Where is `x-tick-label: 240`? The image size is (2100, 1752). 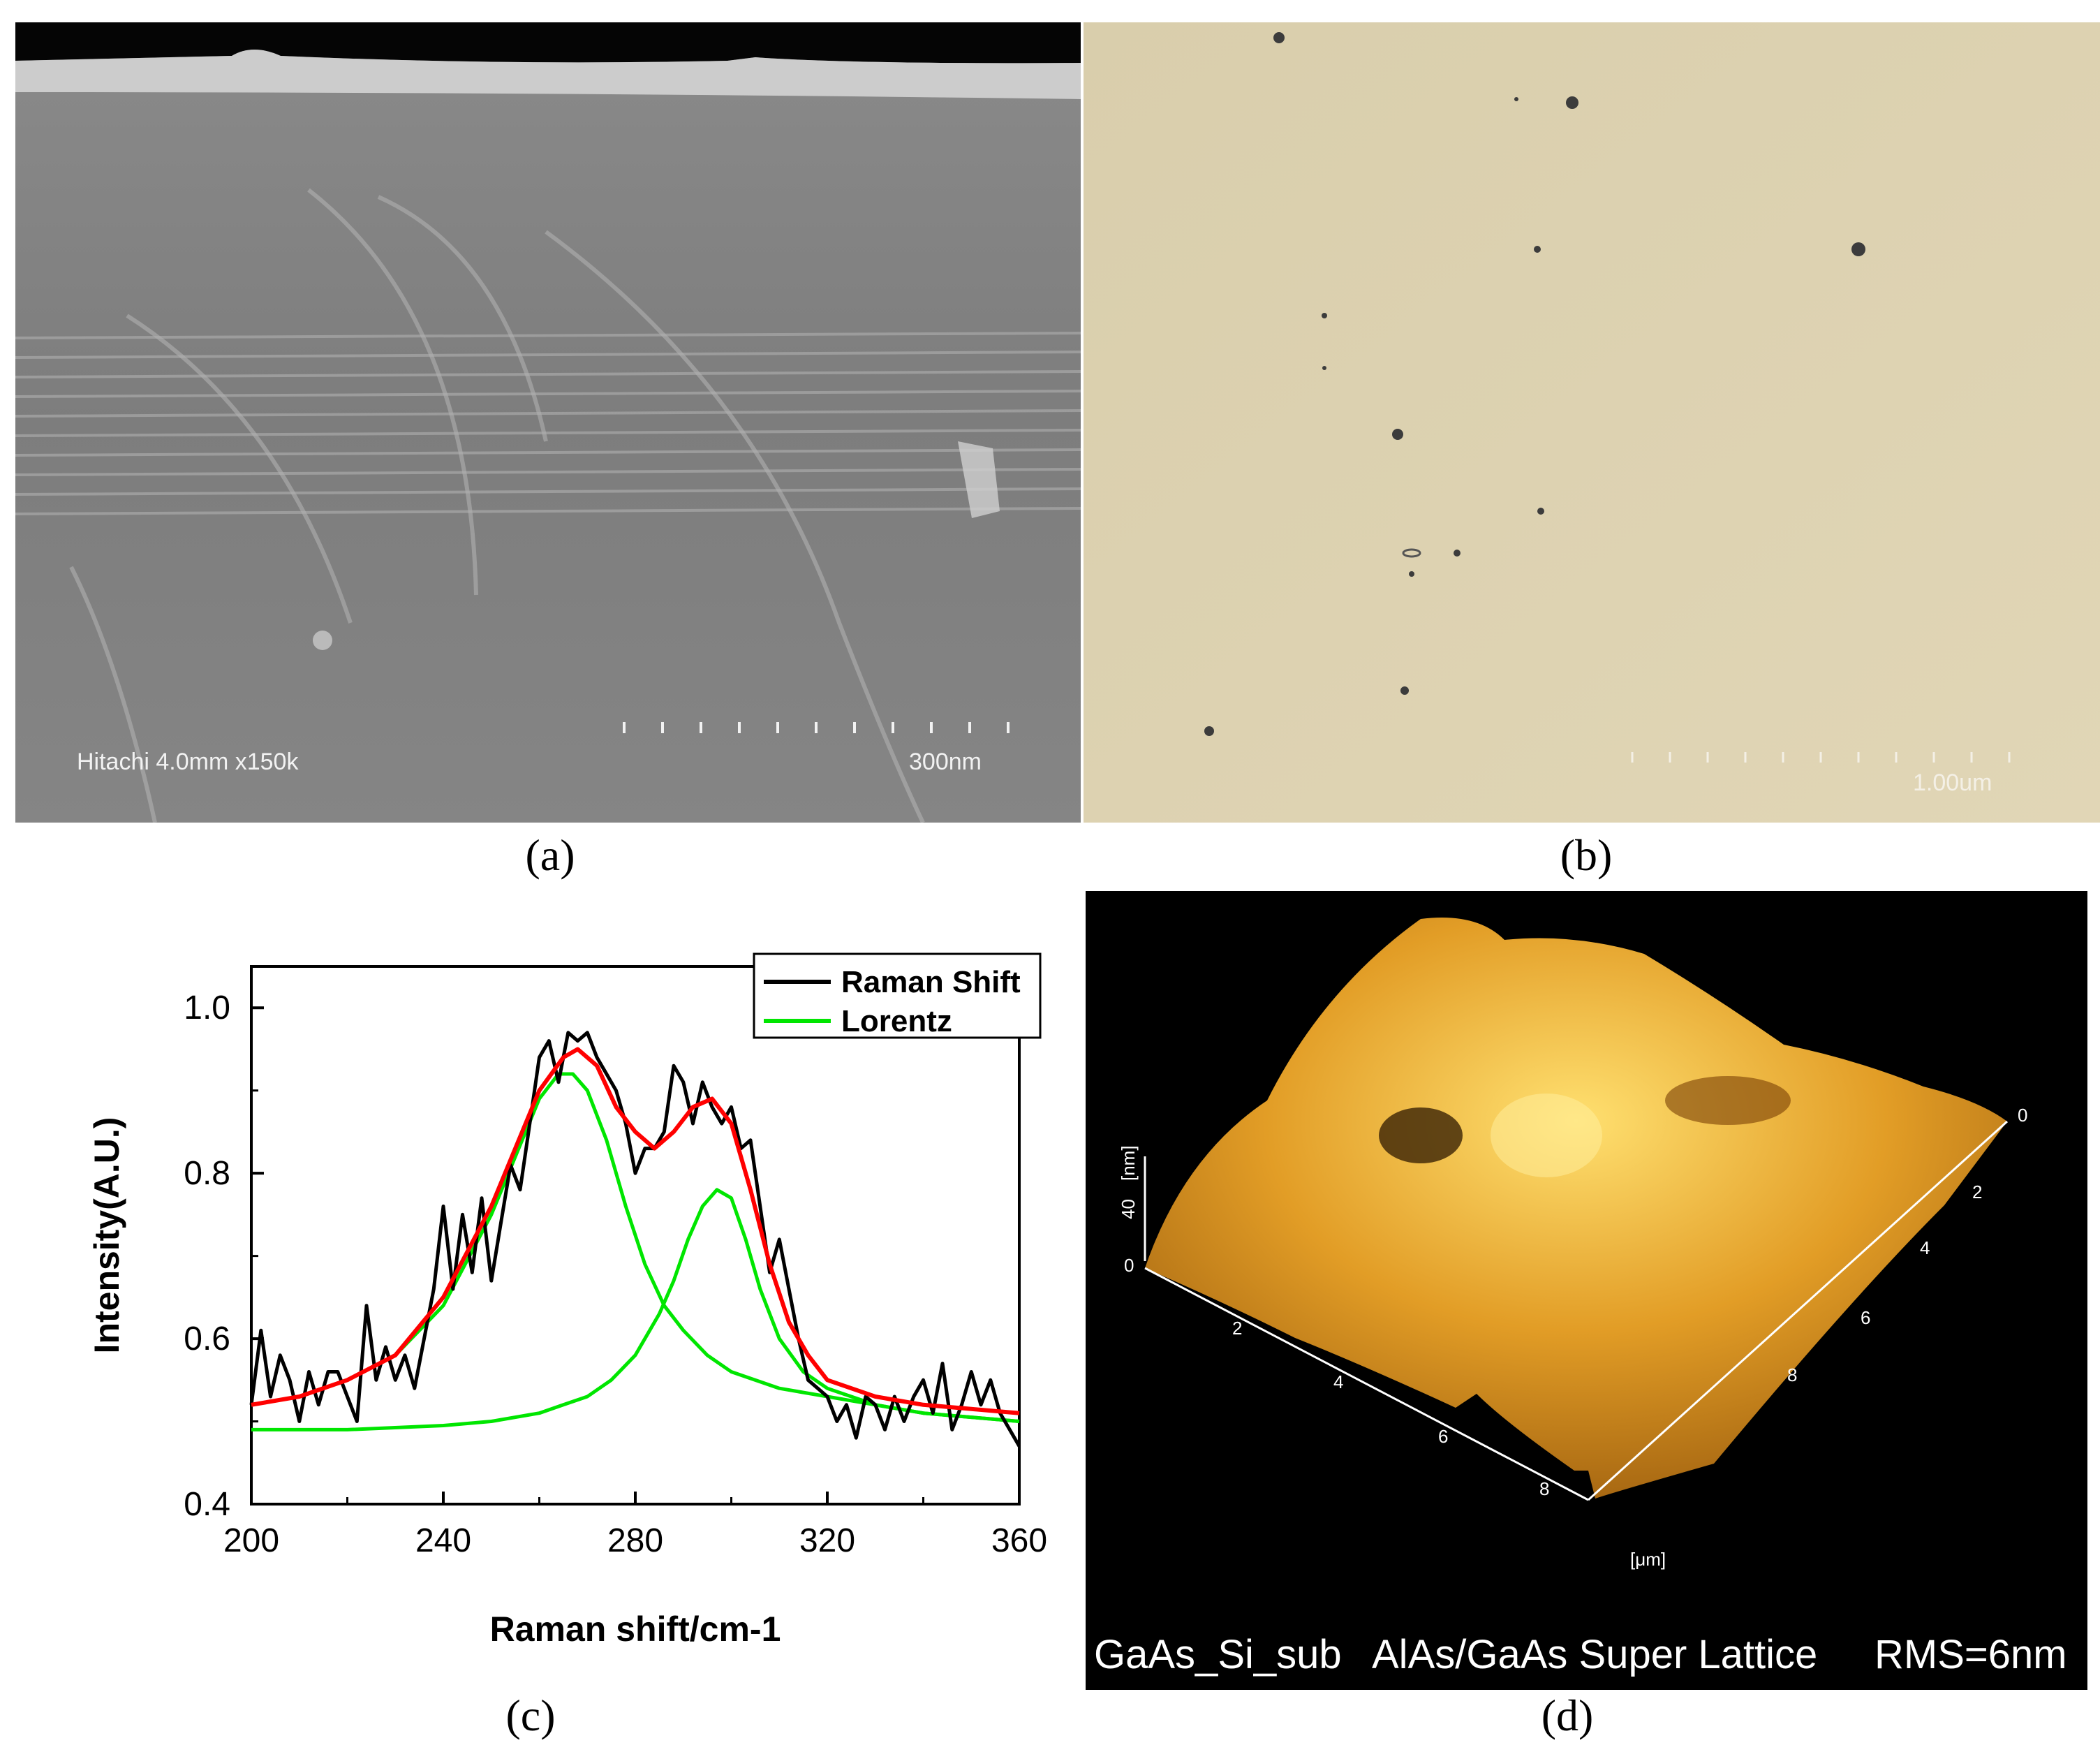
x-tick-label: 240 is located at coordinates (443, 1540).